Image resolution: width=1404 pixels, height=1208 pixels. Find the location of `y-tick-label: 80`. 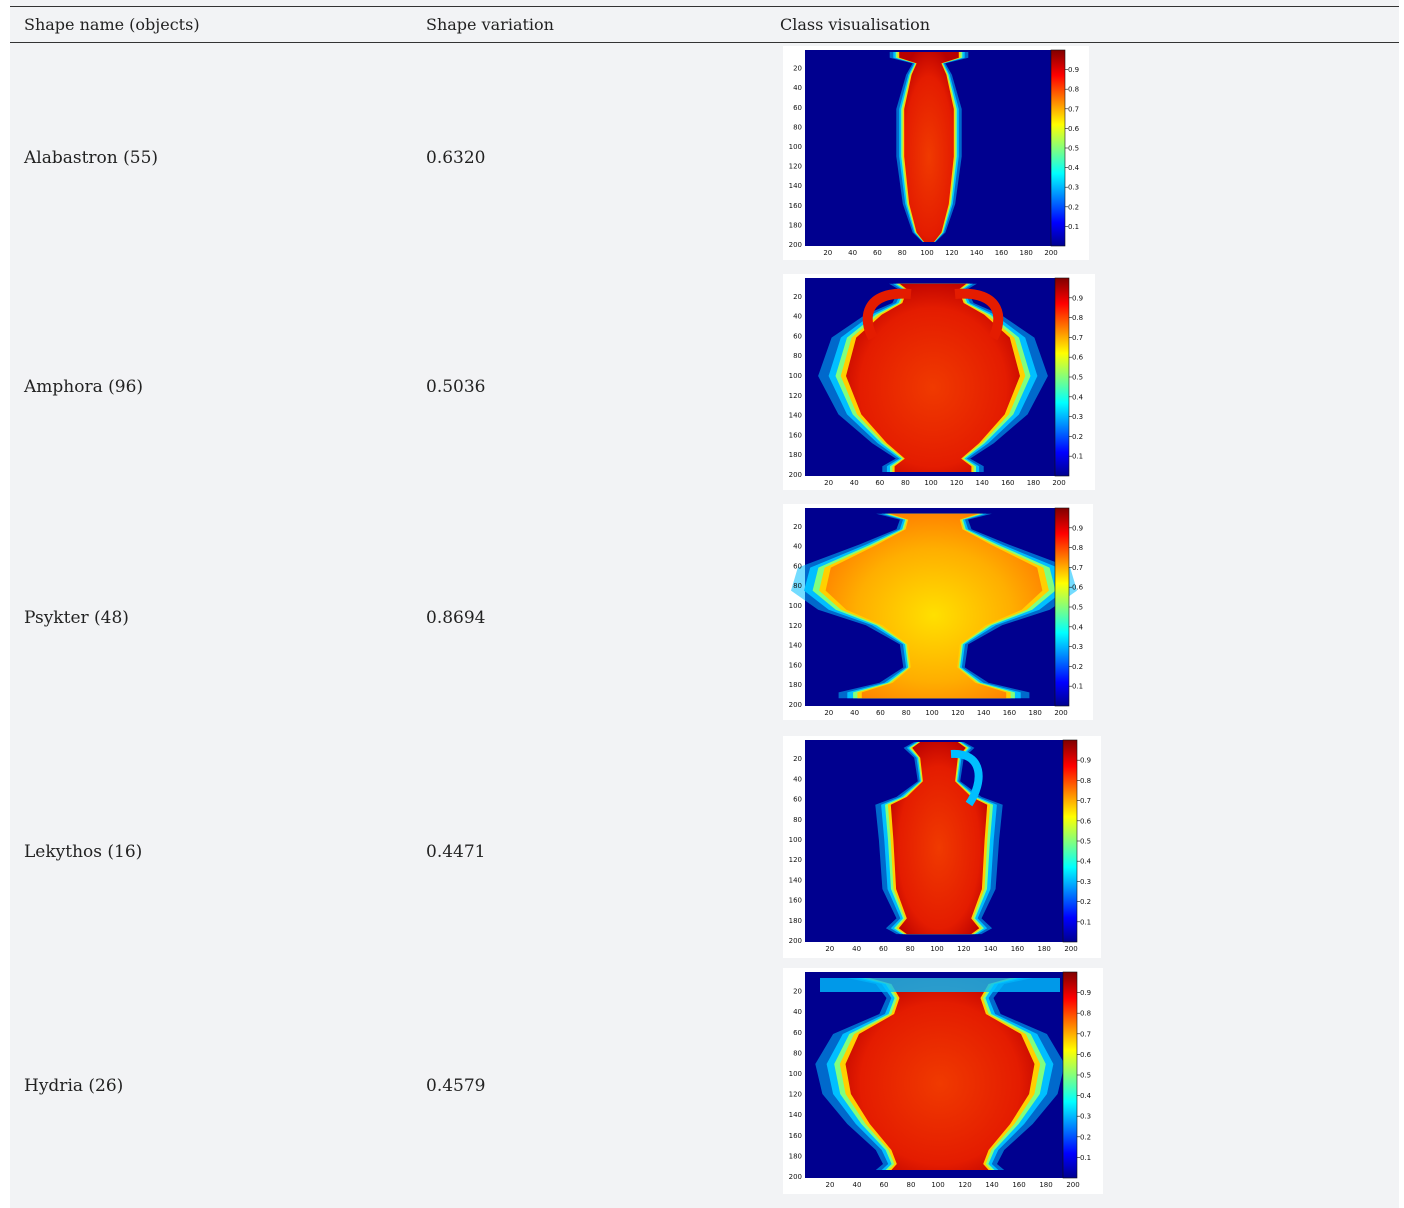

y-tick-label: 80 is located at coordinates (797, 127).